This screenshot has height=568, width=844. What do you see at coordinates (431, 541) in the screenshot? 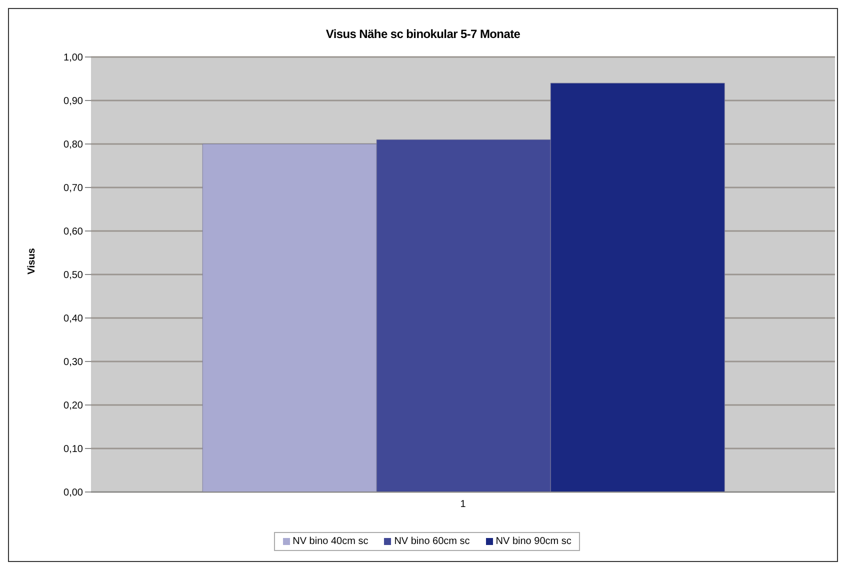
I see `legend-label: NV bino 60cm sc` at bounding box center [431, 541].